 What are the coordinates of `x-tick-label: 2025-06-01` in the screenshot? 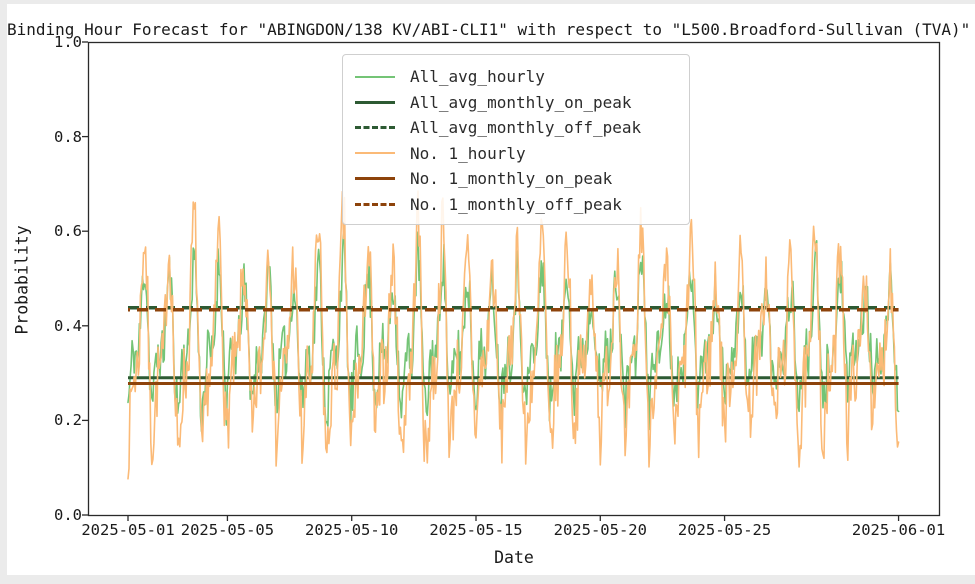 It's located at (898, 530).